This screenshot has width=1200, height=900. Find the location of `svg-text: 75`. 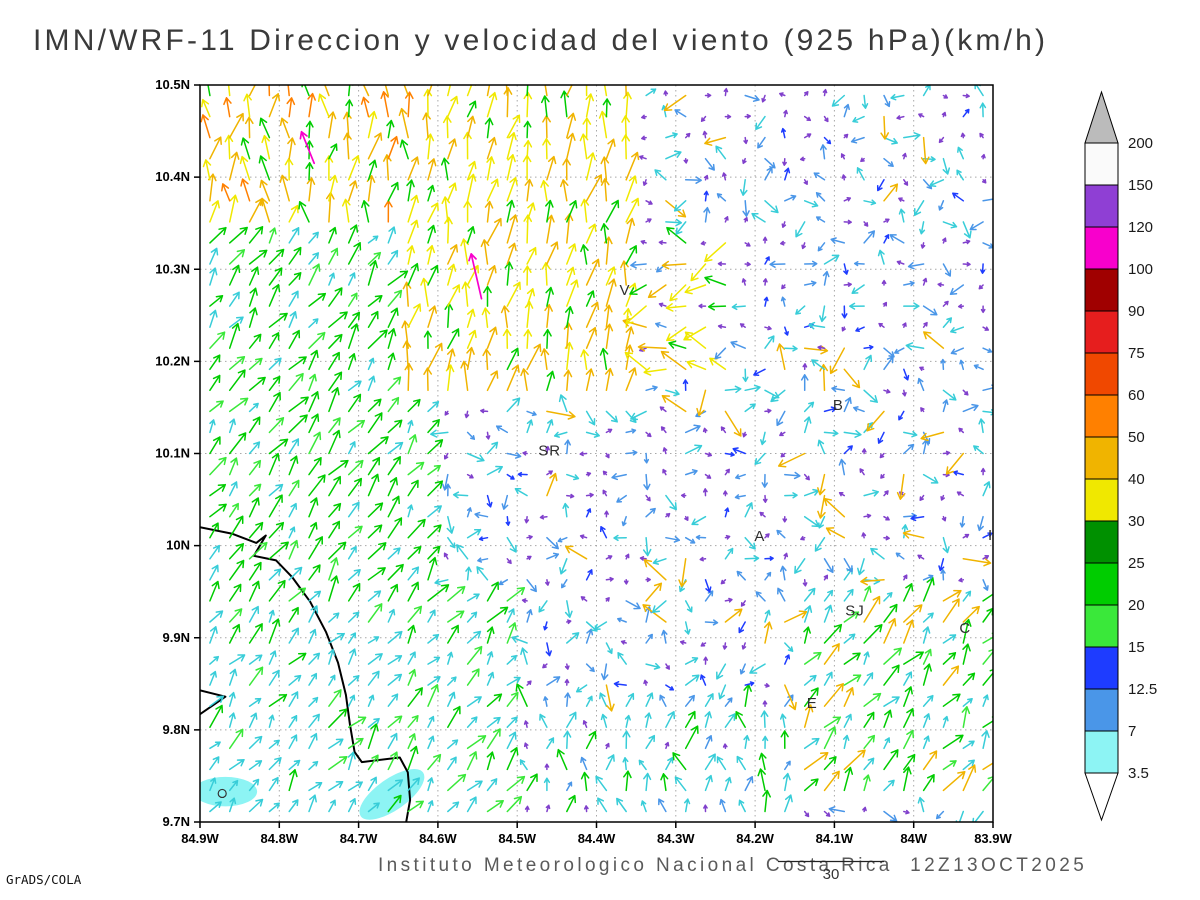

svg-text: 75 is located at coordinates (1136, 353).